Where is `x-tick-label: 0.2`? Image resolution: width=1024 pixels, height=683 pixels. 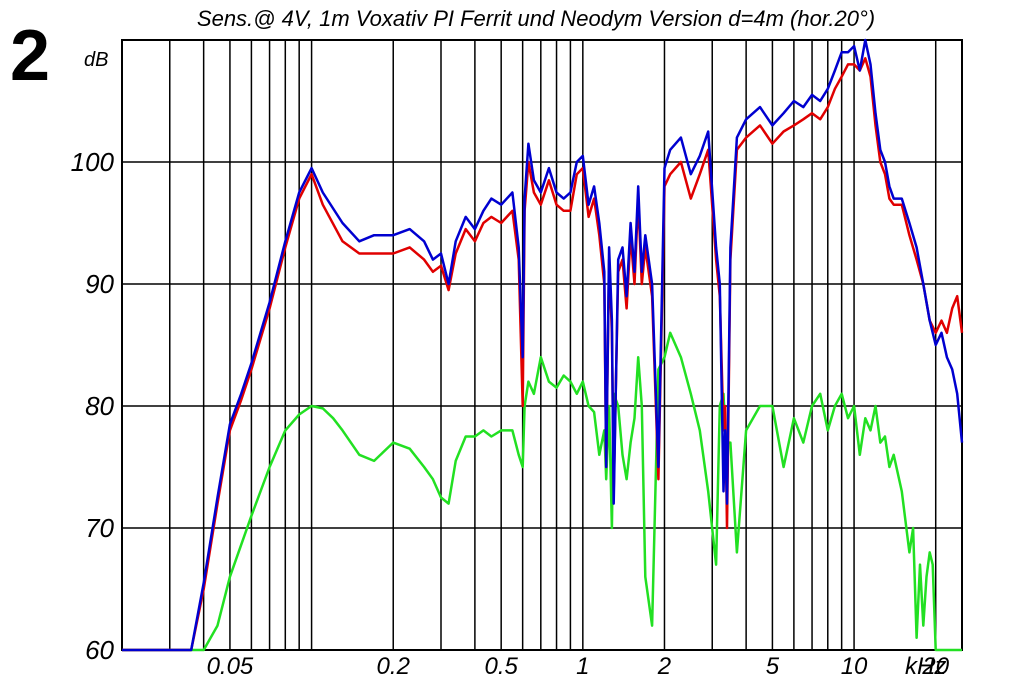 x-tick-label: 0.2 is located at coordinates (393, 666).